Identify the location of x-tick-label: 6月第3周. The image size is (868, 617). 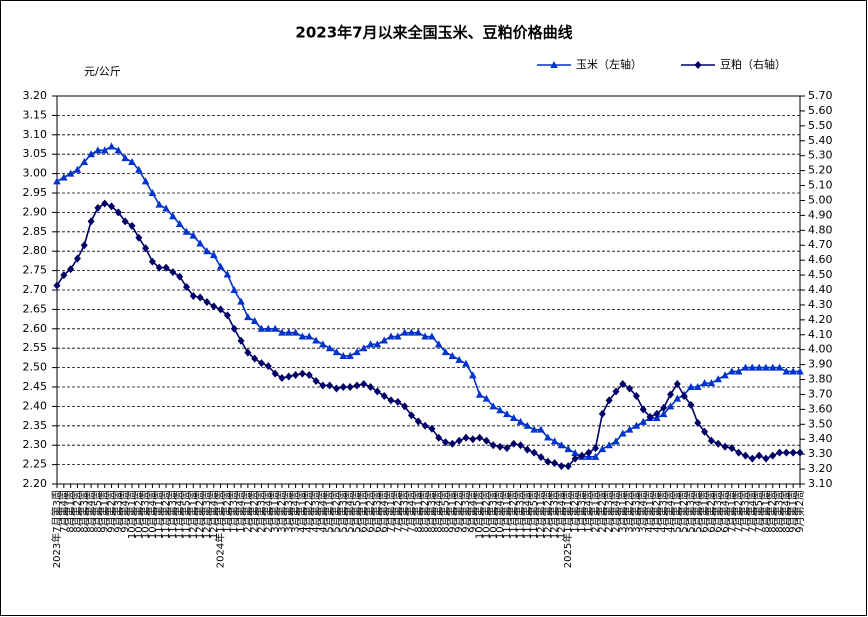
(376, 511).